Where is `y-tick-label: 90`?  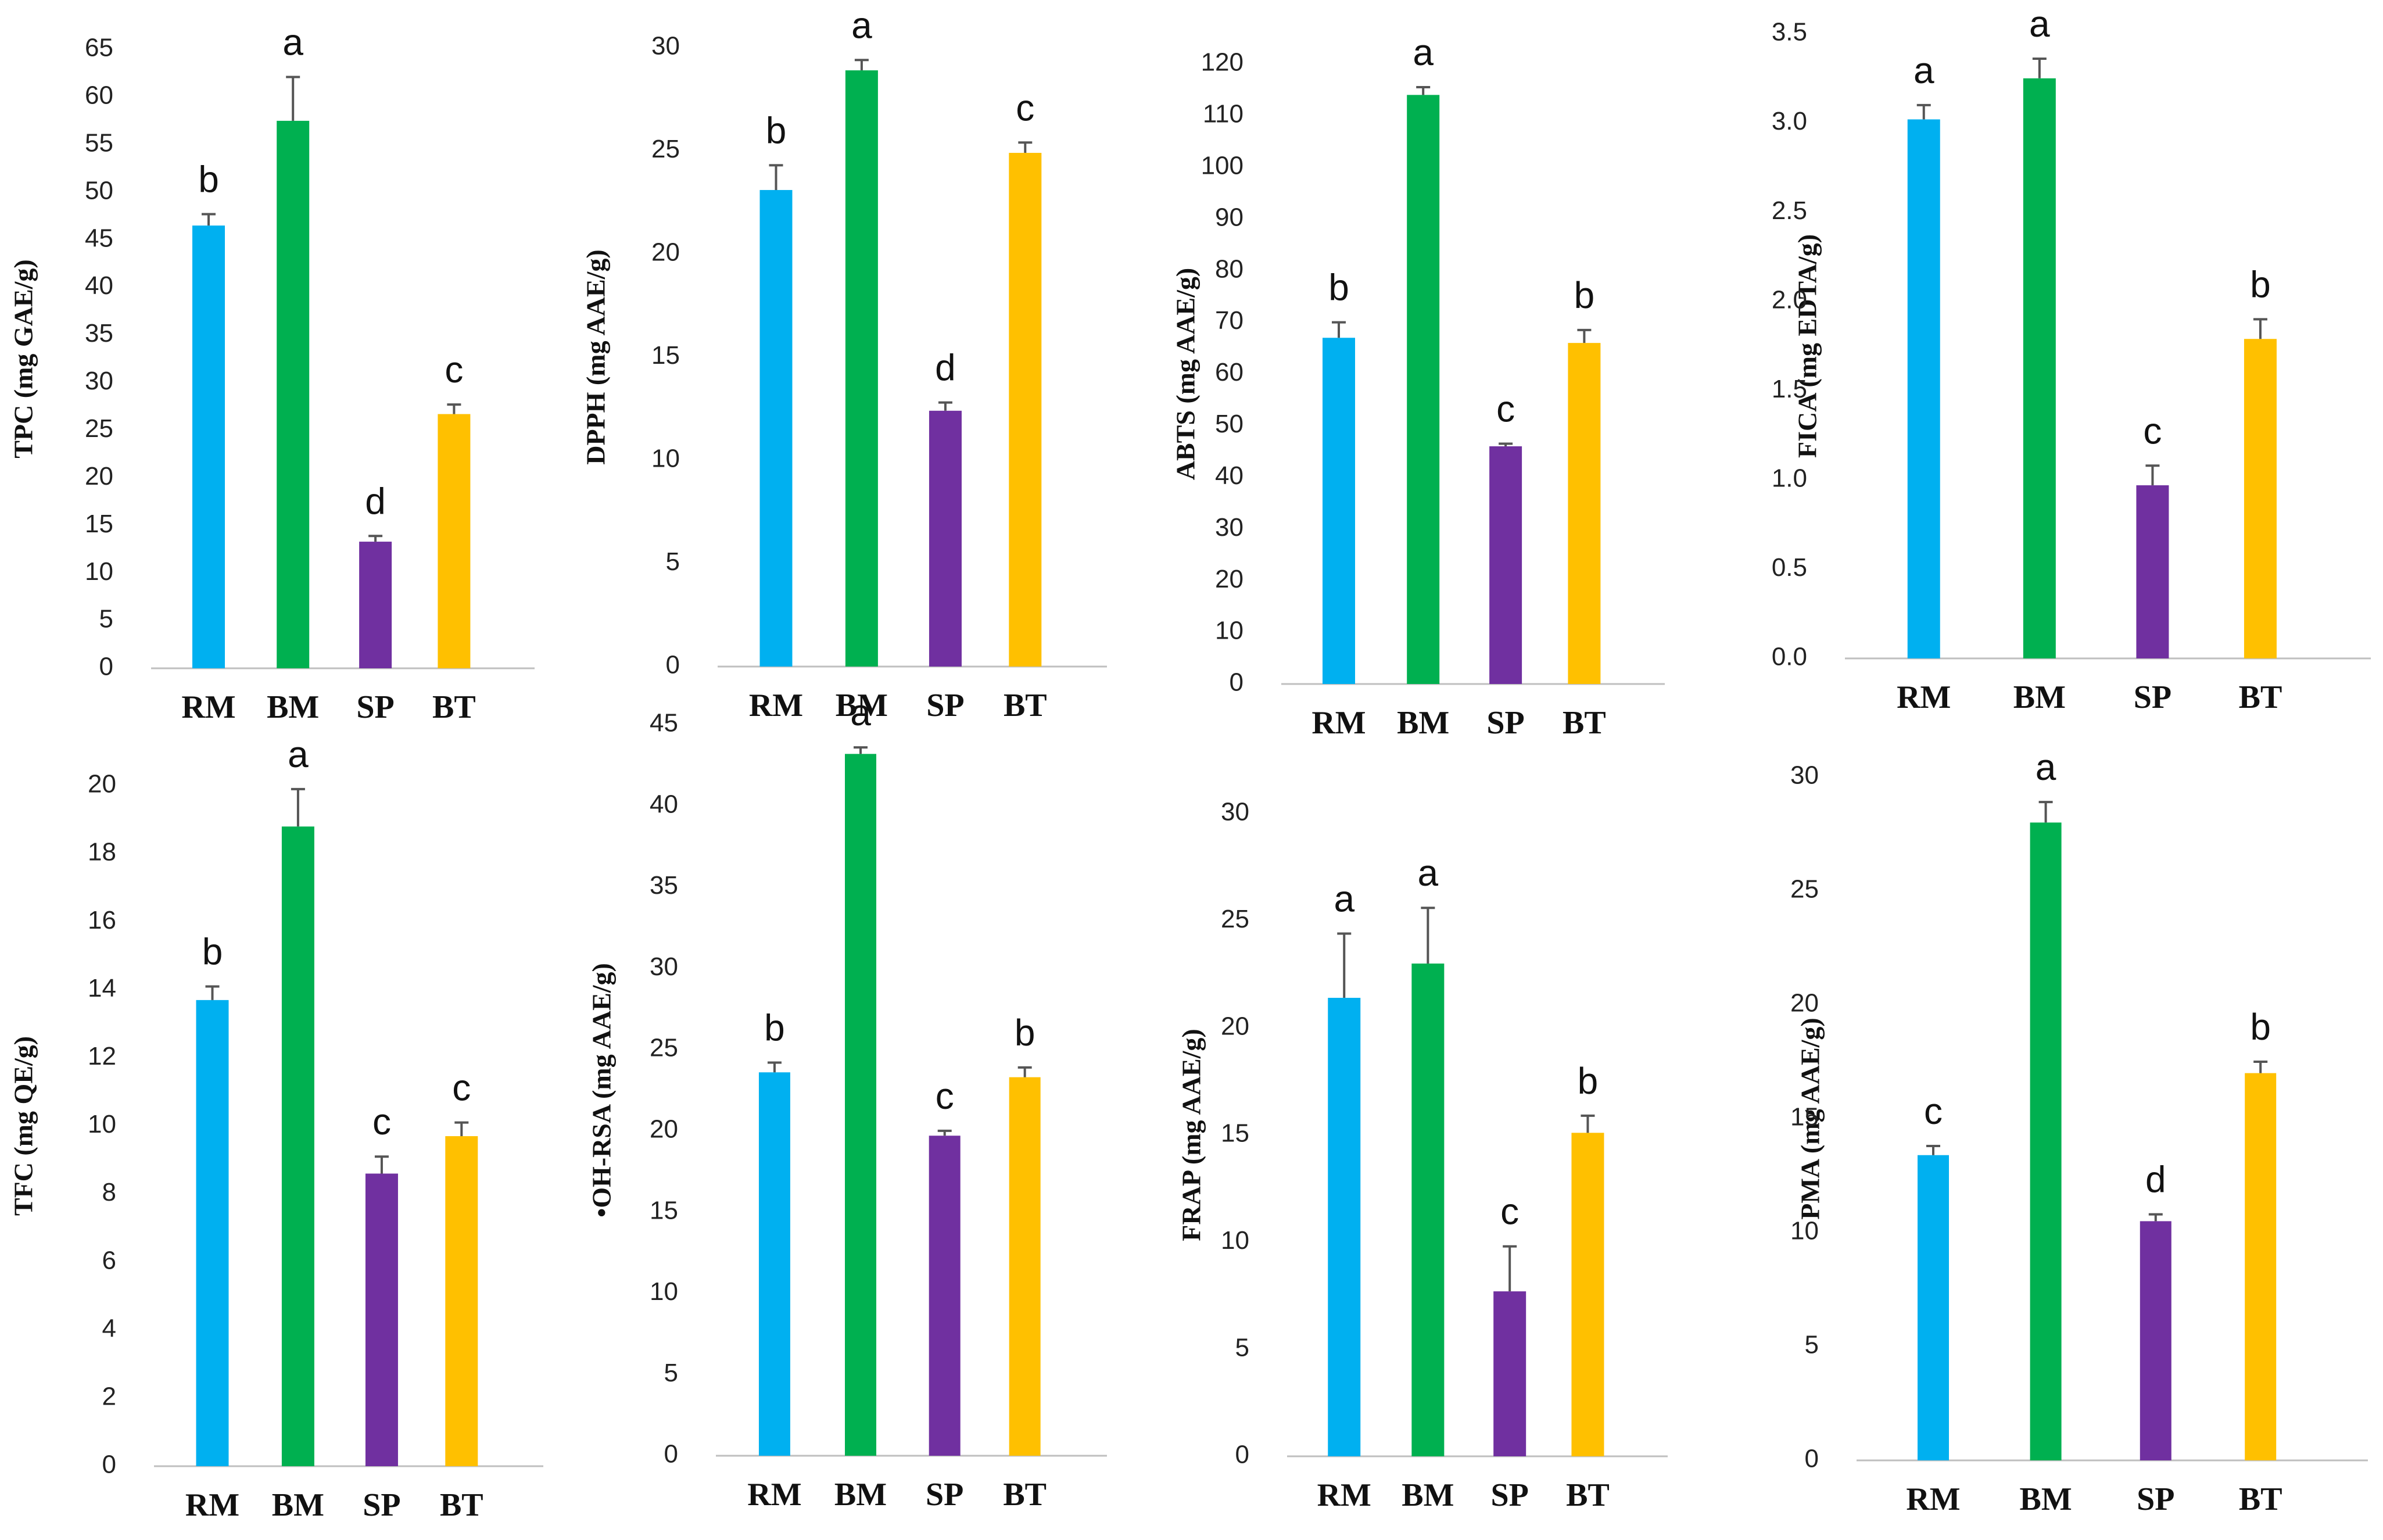 y-tick-label: 90 is located at coordinates (1230, 217).